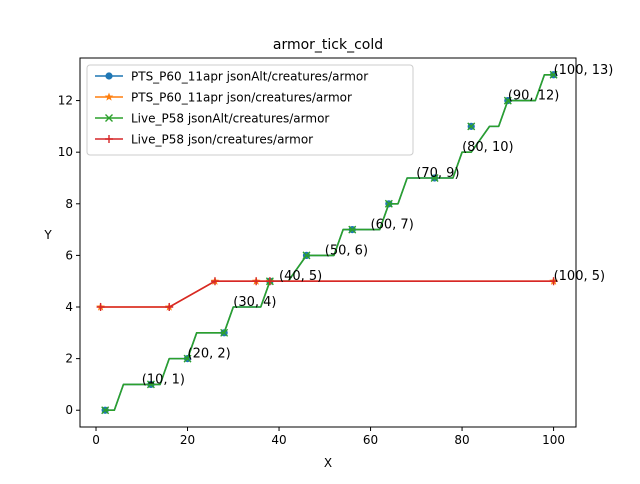 Image resolution: width=640 pixels, height=484 pixels. I want to click on y-tick-label: 0, so click(69, 410).